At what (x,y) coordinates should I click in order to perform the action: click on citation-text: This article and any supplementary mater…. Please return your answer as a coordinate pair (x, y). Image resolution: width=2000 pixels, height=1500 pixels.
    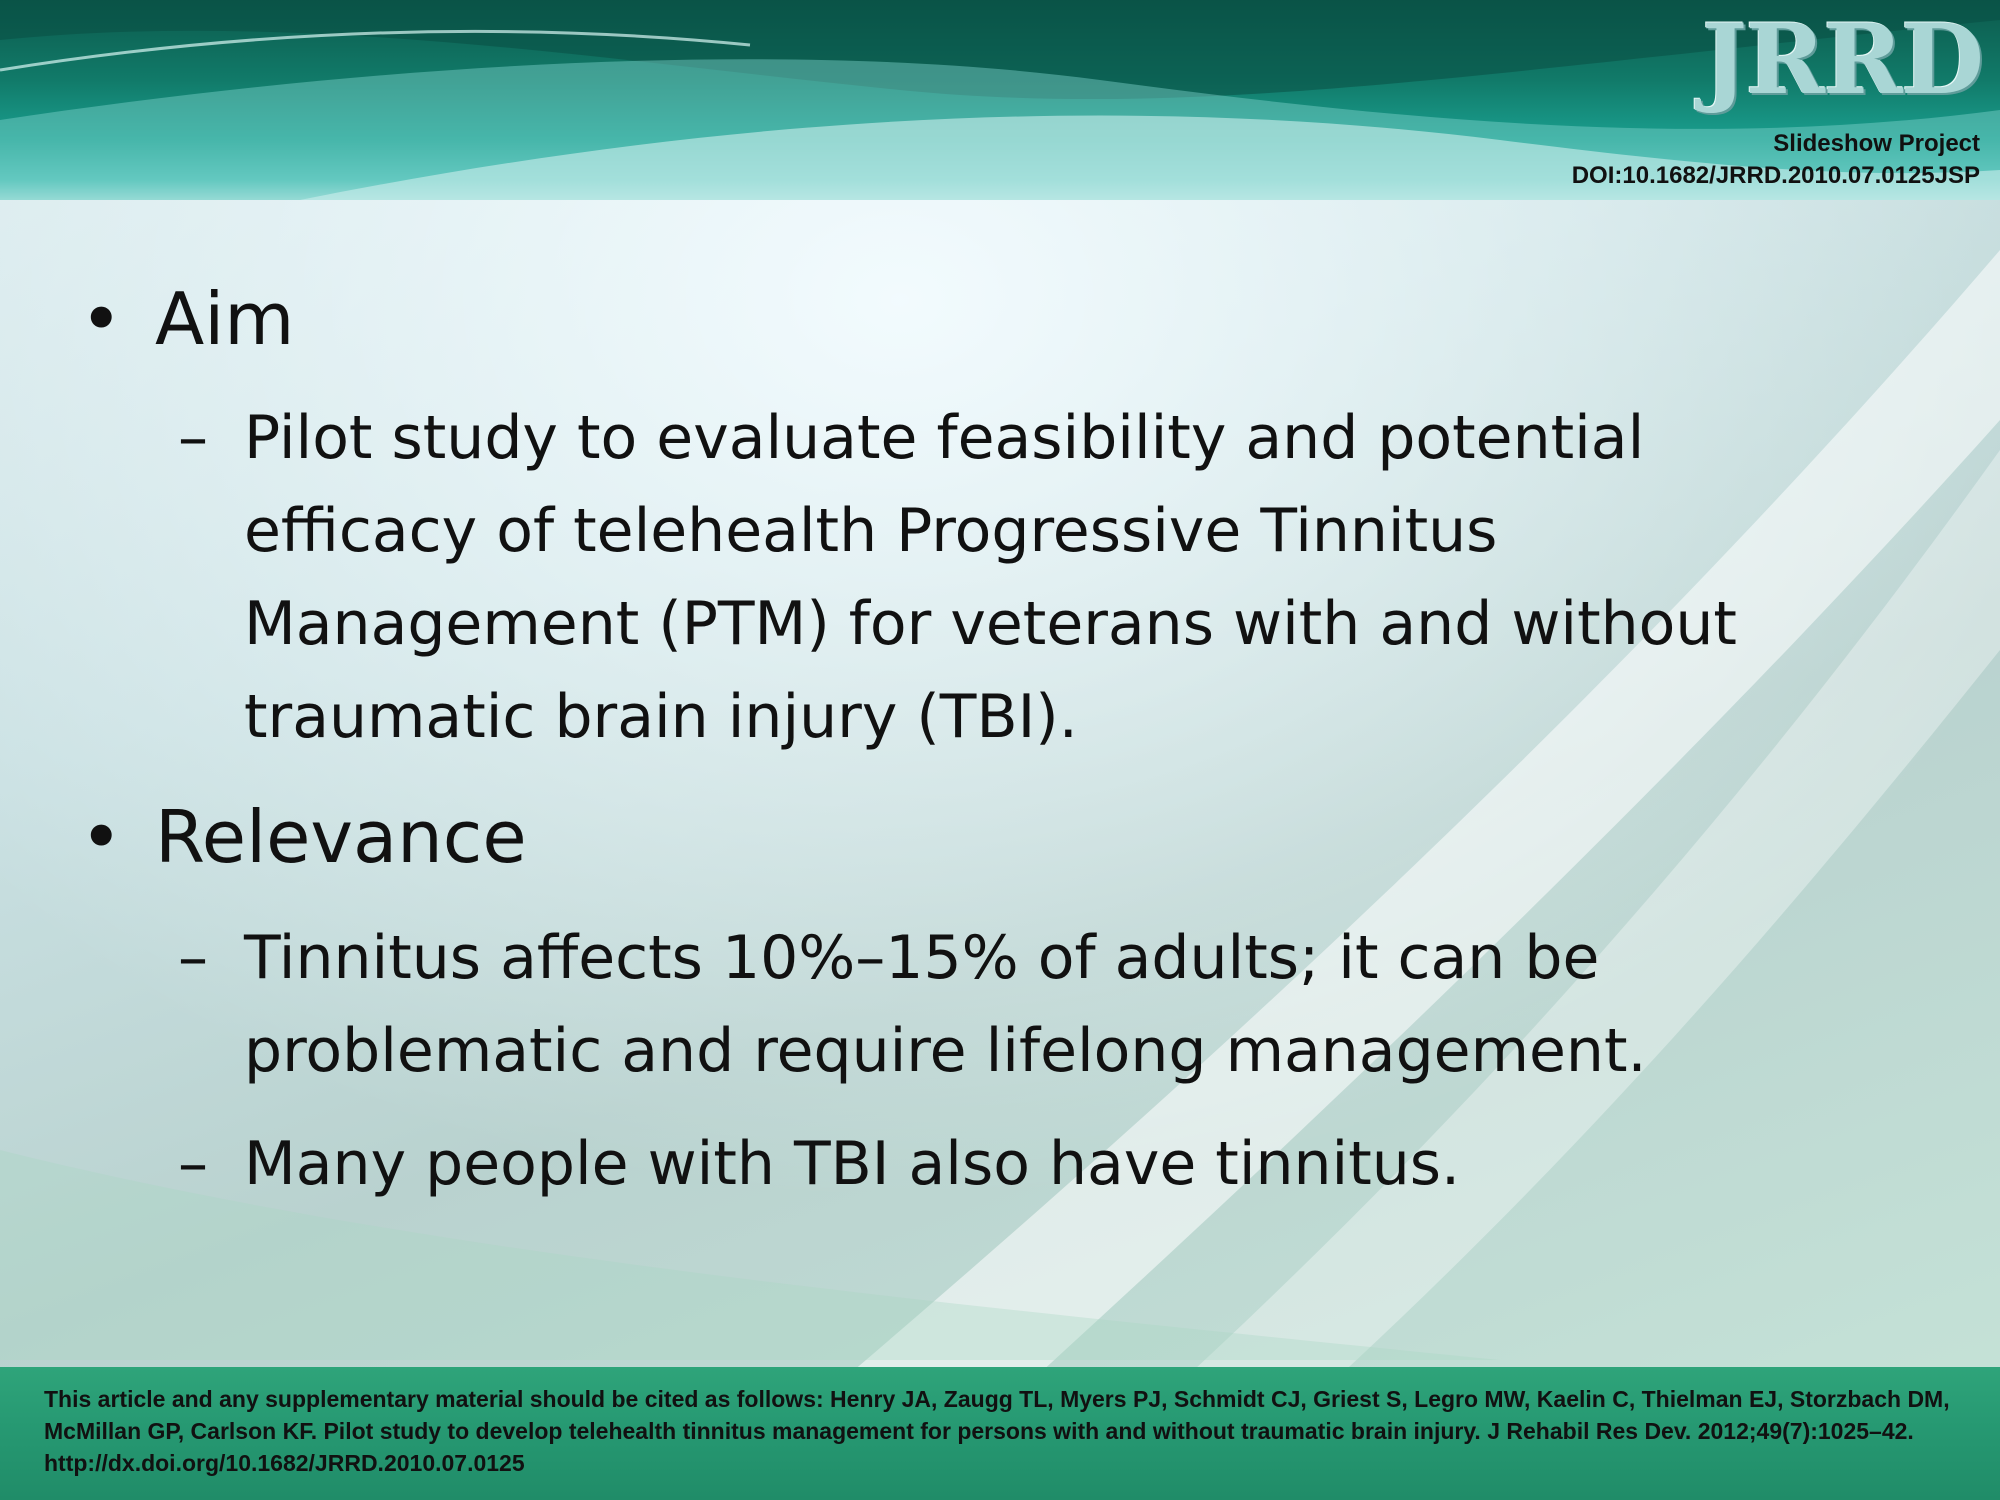
    Looking at the image, I should click on (997, 1431).